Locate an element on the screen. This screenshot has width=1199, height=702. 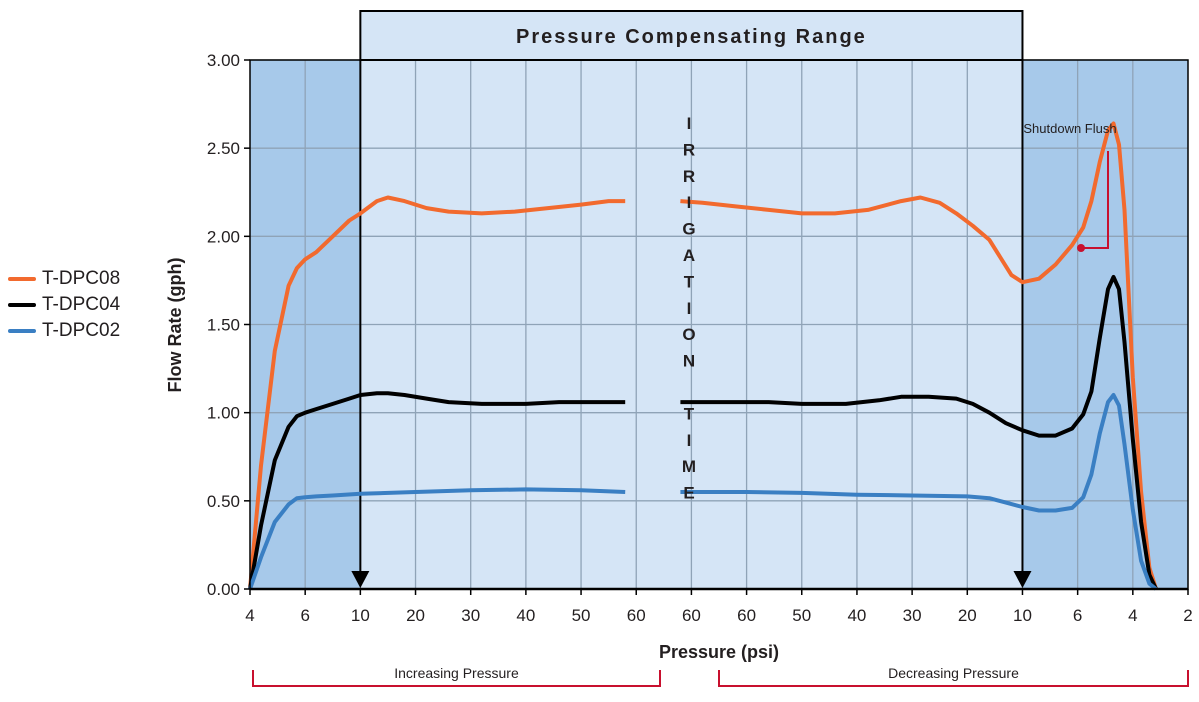
range-header-label: Pressure Compensating Range is located at coordinates (691, 37).